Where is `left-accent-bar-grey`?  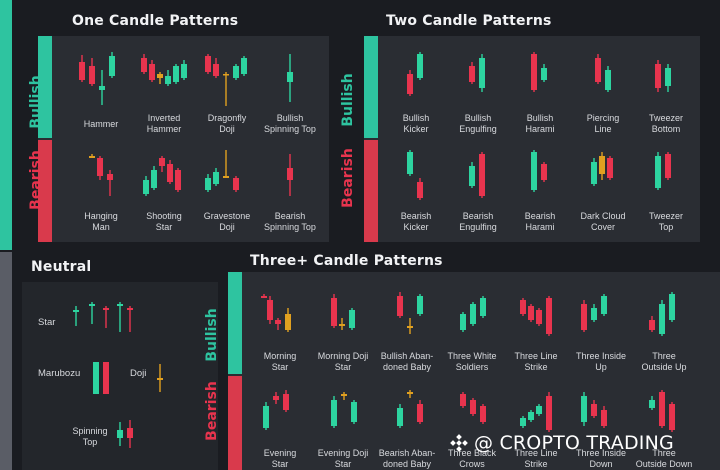
left-accent-bar-grey is located at coordinates (6, 361).